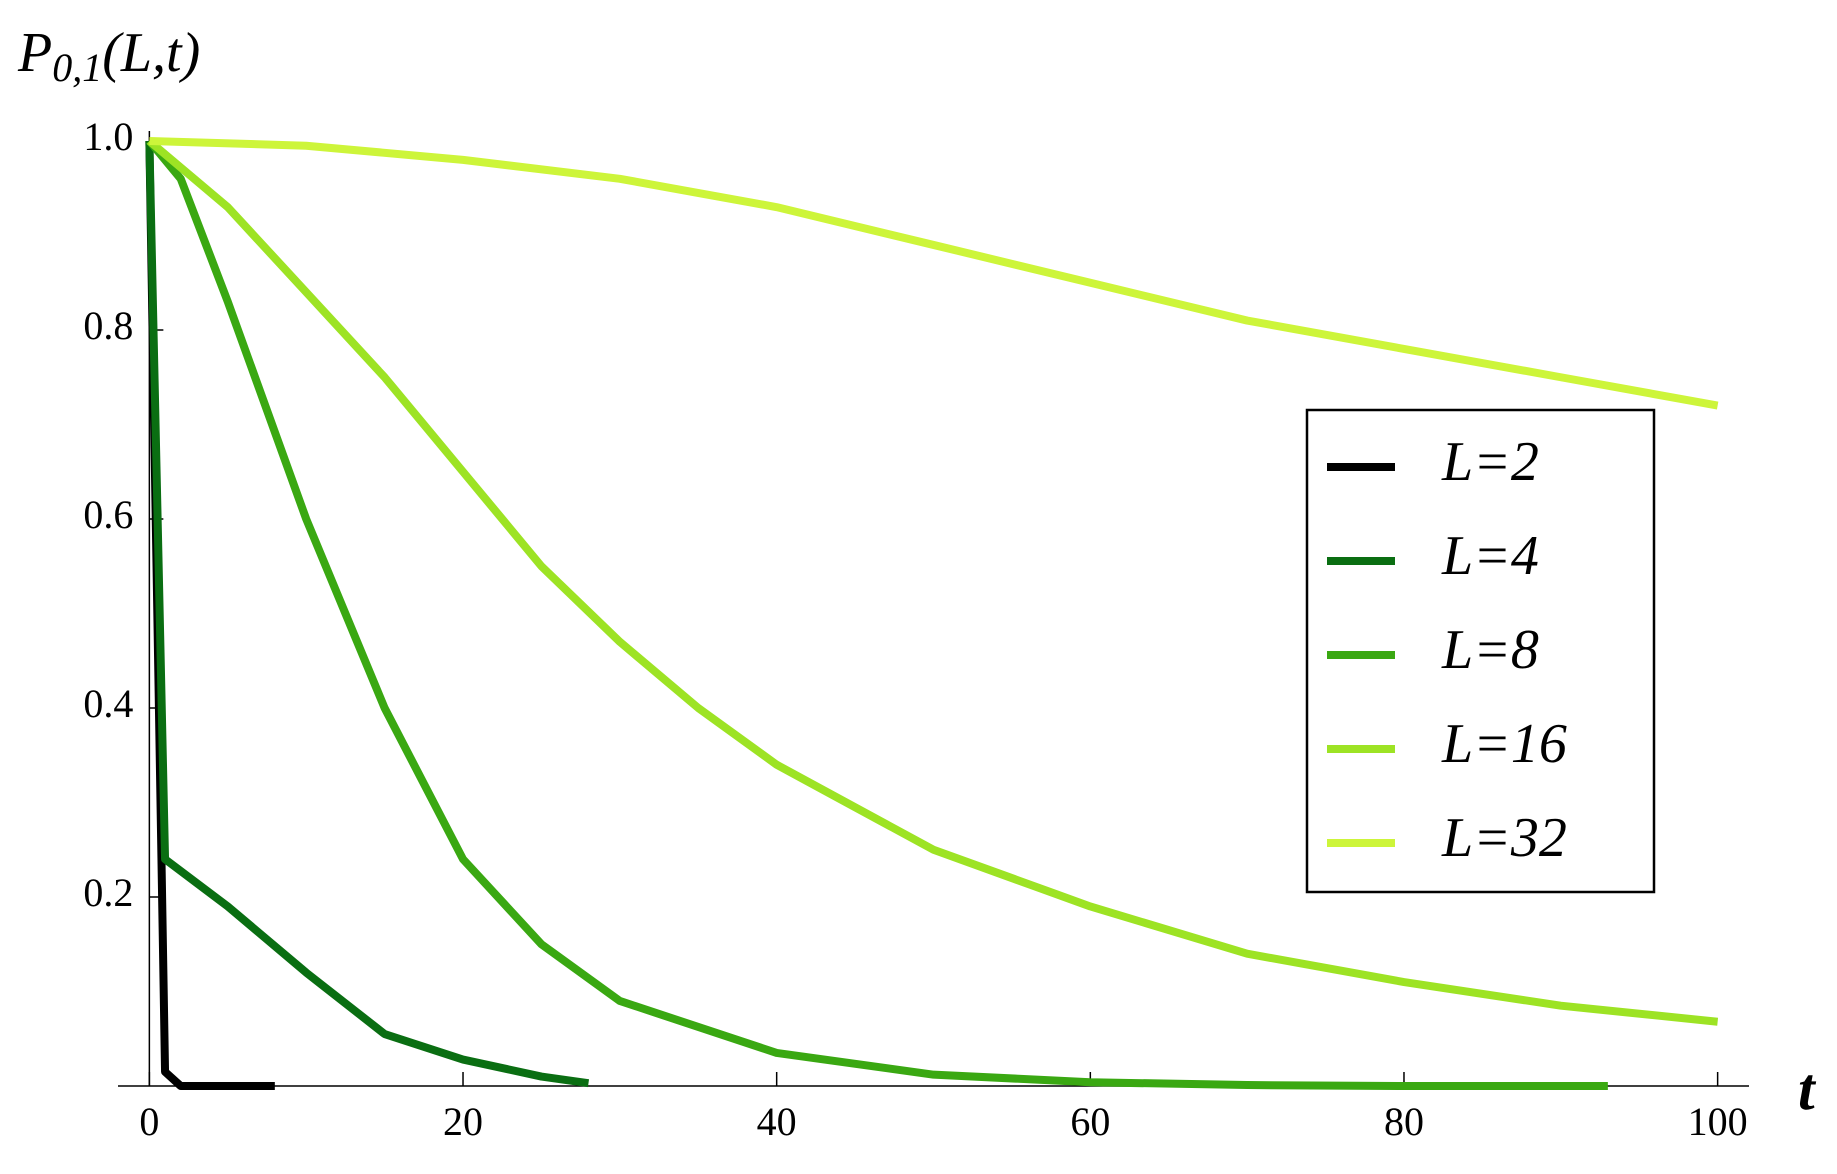 This screenshot has height=1174, width=1837. Describe the element at coordinates (34, 53) in the screenshot. I see `y-label-main: P` at that location.